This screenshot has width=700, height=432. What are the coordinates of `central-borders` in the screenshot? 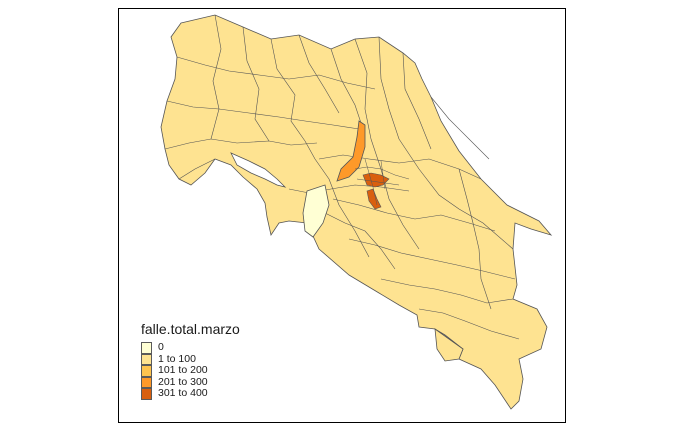 It's located at (382, 182).